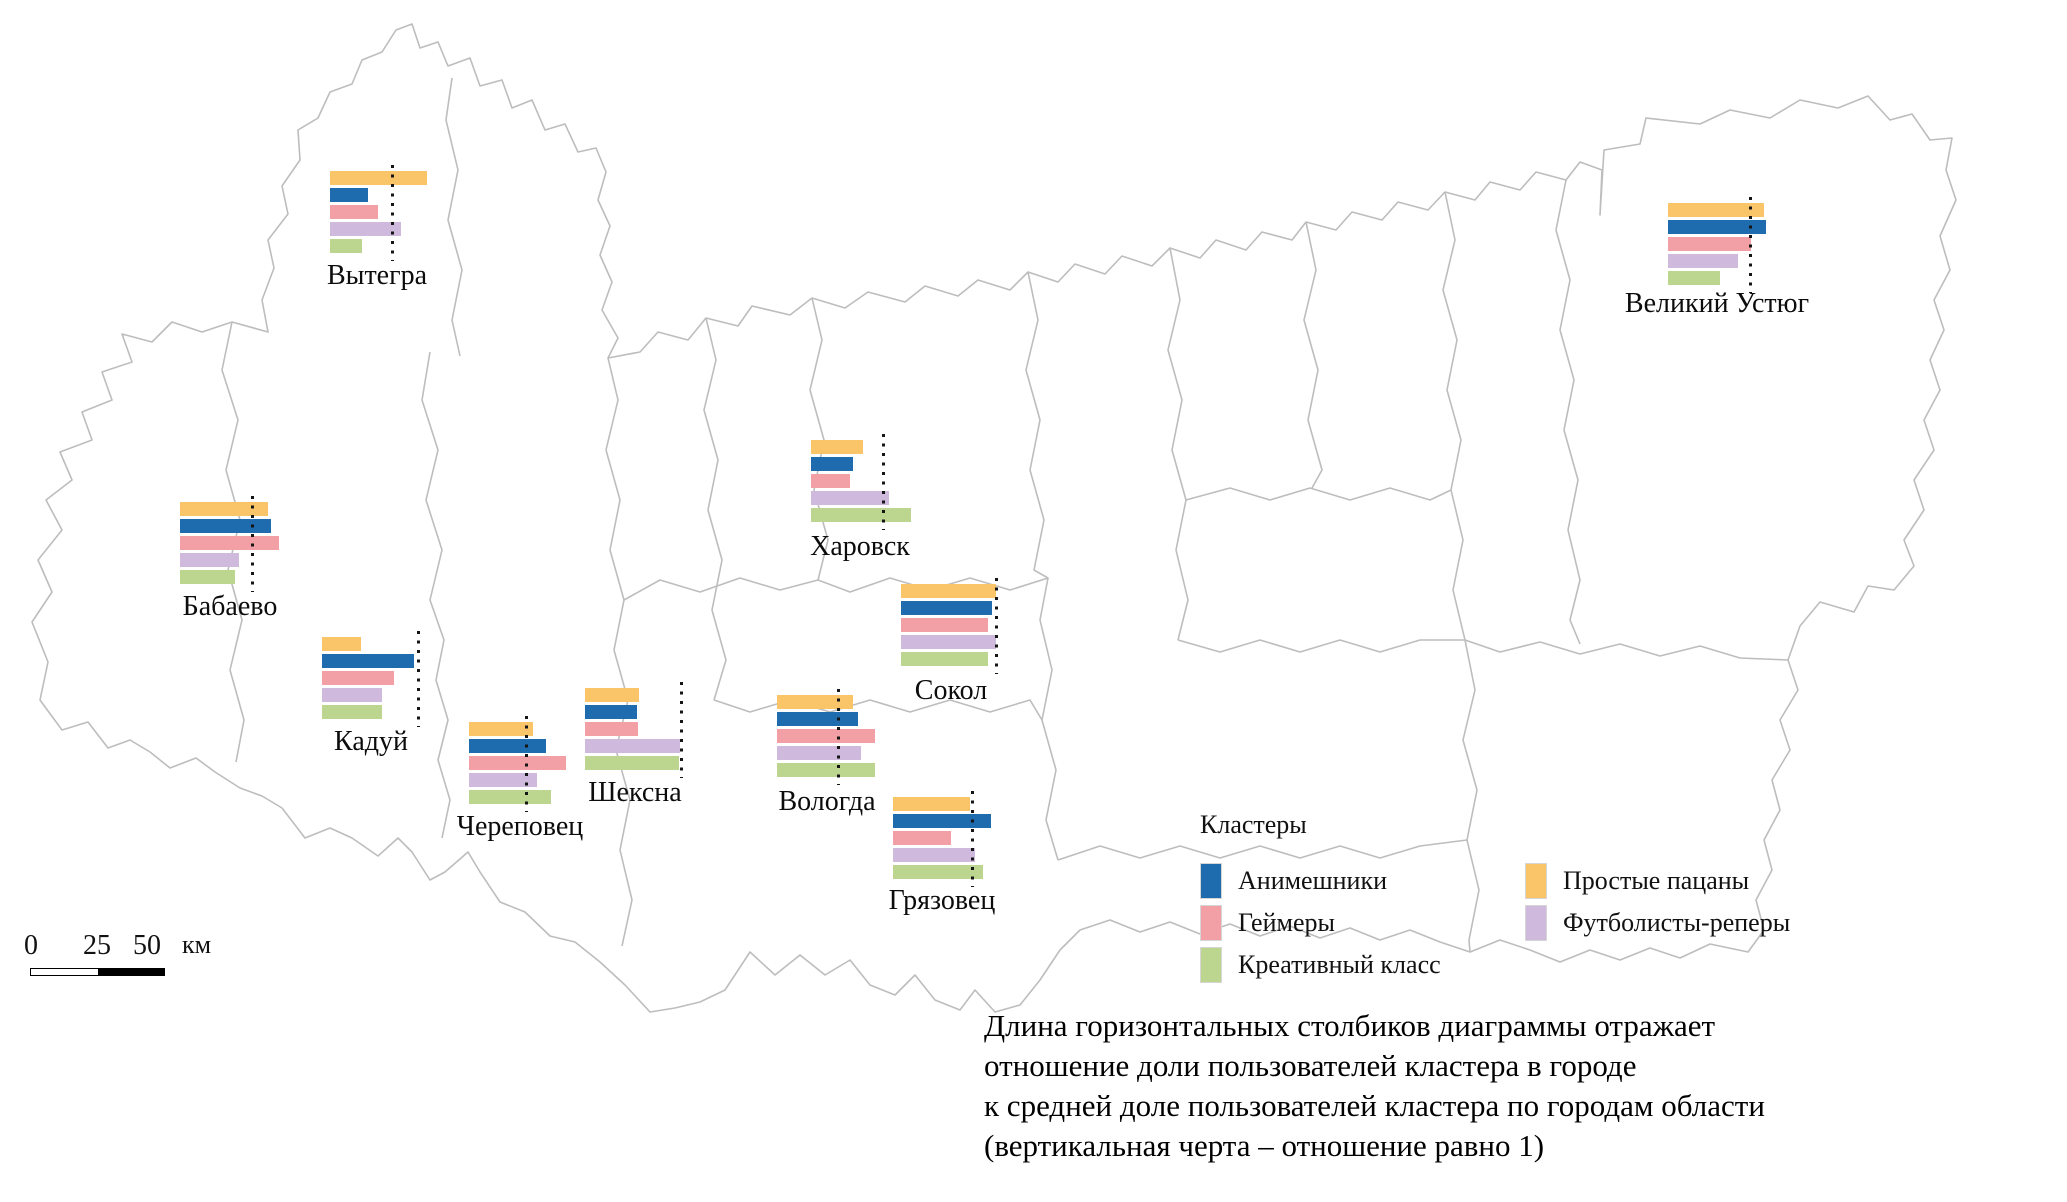 Image resolution: width=2067 pixels, height=1202 pixels. I want to click on legend-item-prostye-patsany: Простые пацаны, so click(1657, 880).